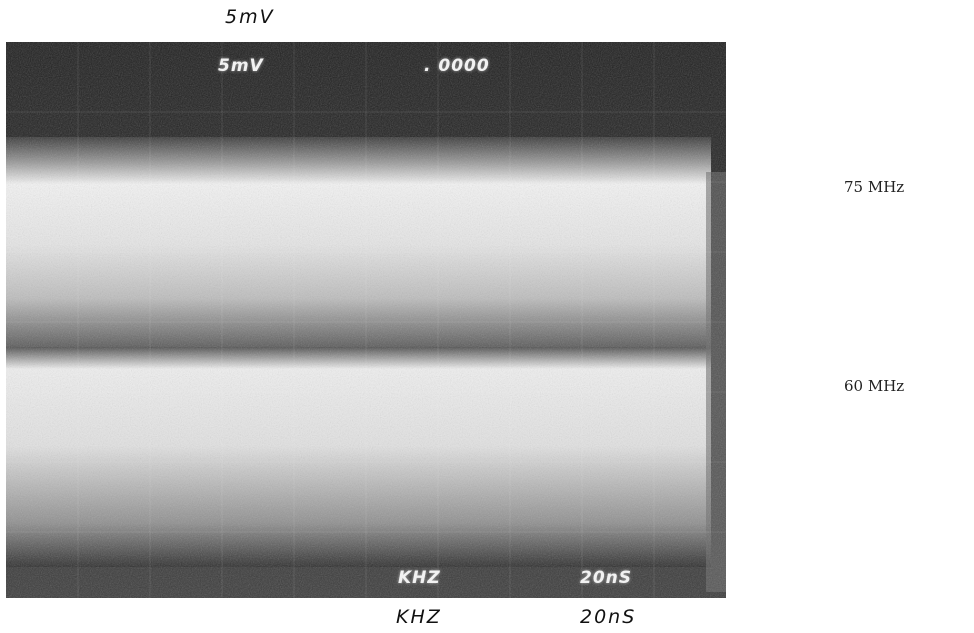  What do you see at coordinates (608, 617) in the screenshot?
I see `time-per-div-annotation: 20nS` at bounding box center [608, 617].